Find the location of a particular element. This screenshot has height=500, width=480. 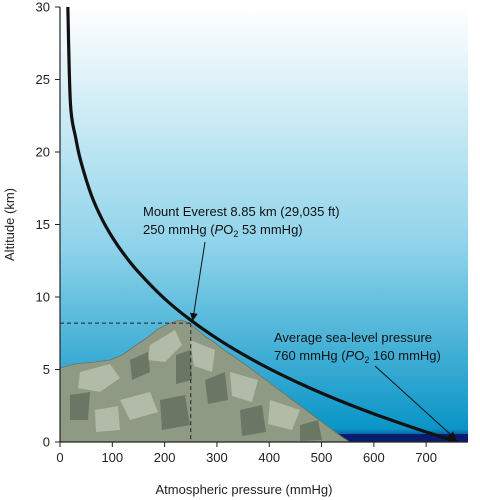

x-tick-label: 500 is located at coordinates (322, 457).